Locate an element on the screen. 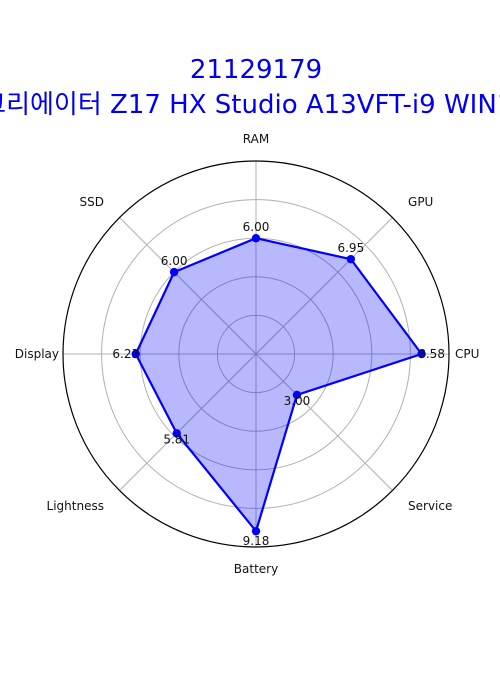  axis-label-ssd: SSD is located at coordinates (91, 202).